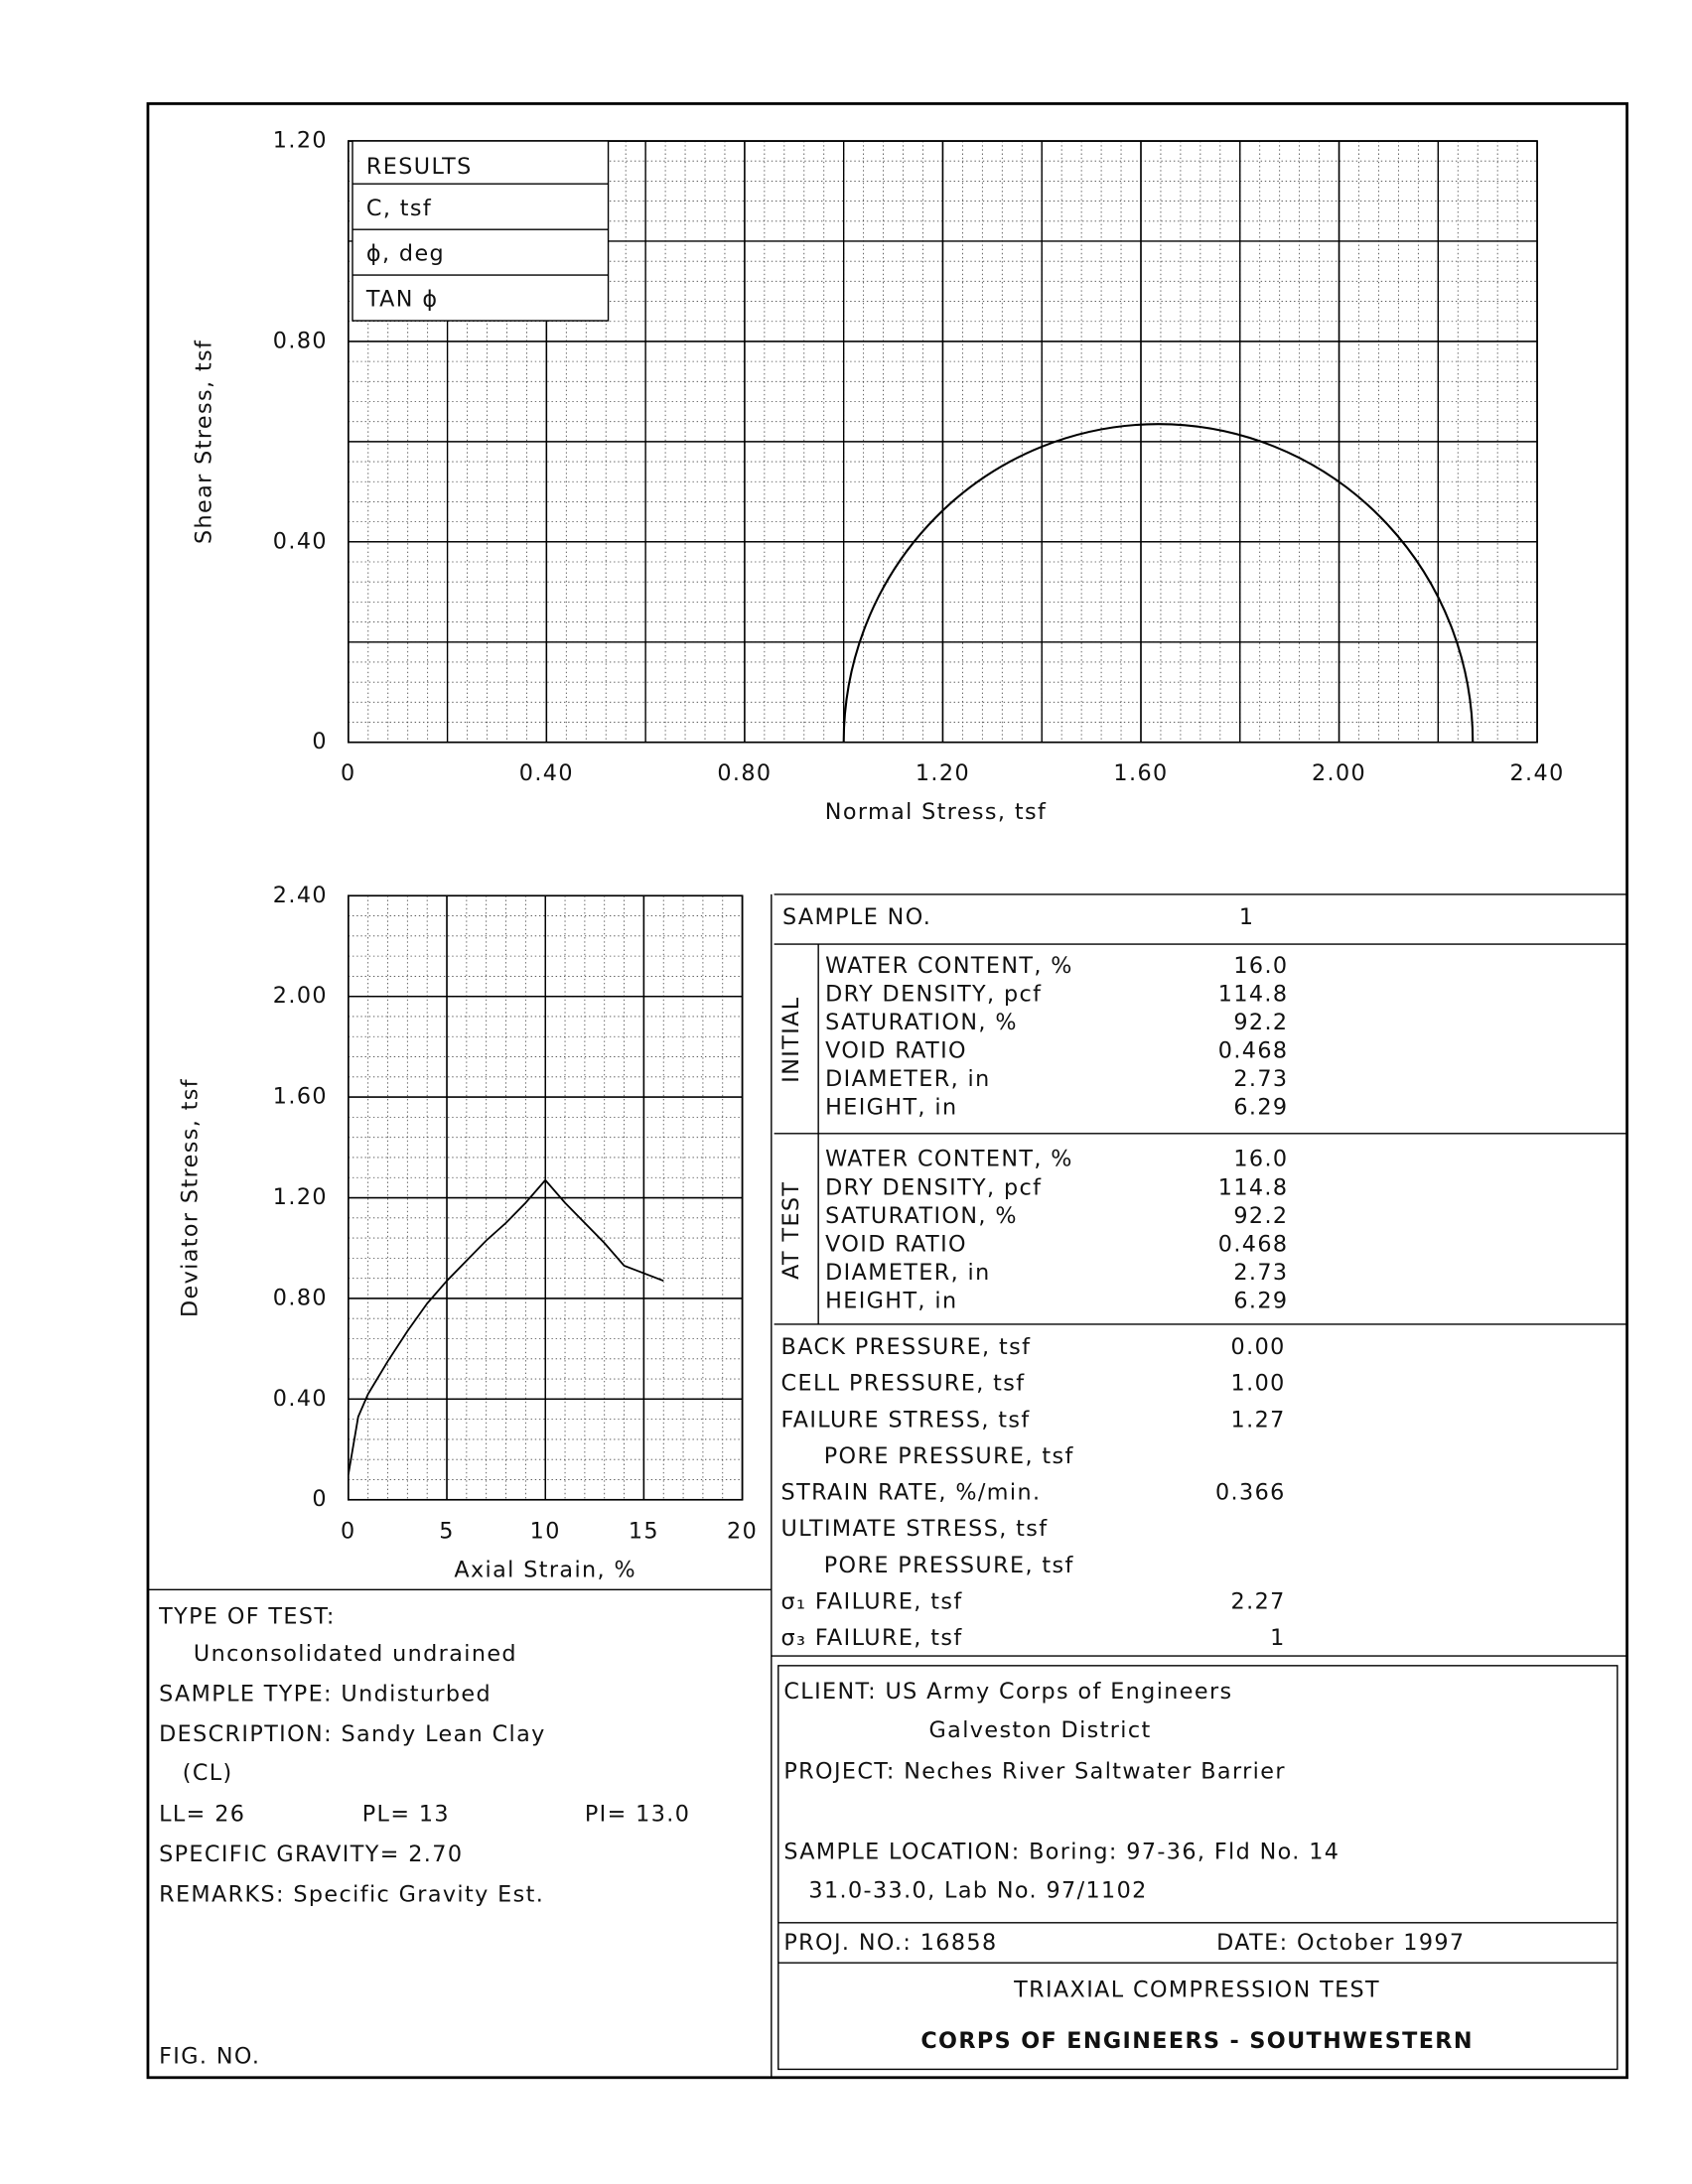 The image size is (1692, 2184). Describe the element at coordinates (872, 1601) in the screenshot. I see `test-label: σ₁ FAILURE, tsf` at that location.